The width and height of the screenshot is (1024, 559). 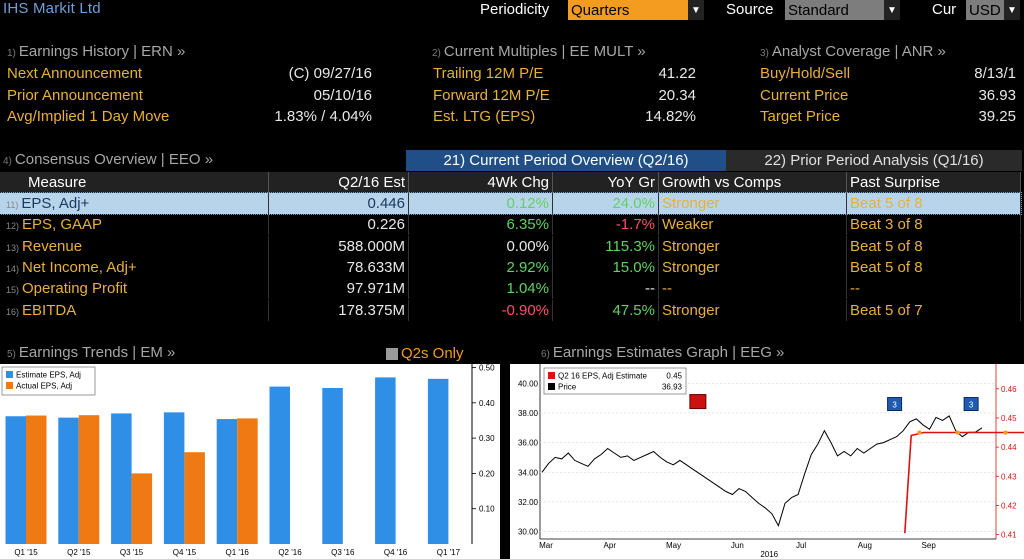 What do you see at coordinates (491, 95) in the screenshot?
I see `forward-pe-label: Forward 12M P/E` at bounding box center [491, 95].